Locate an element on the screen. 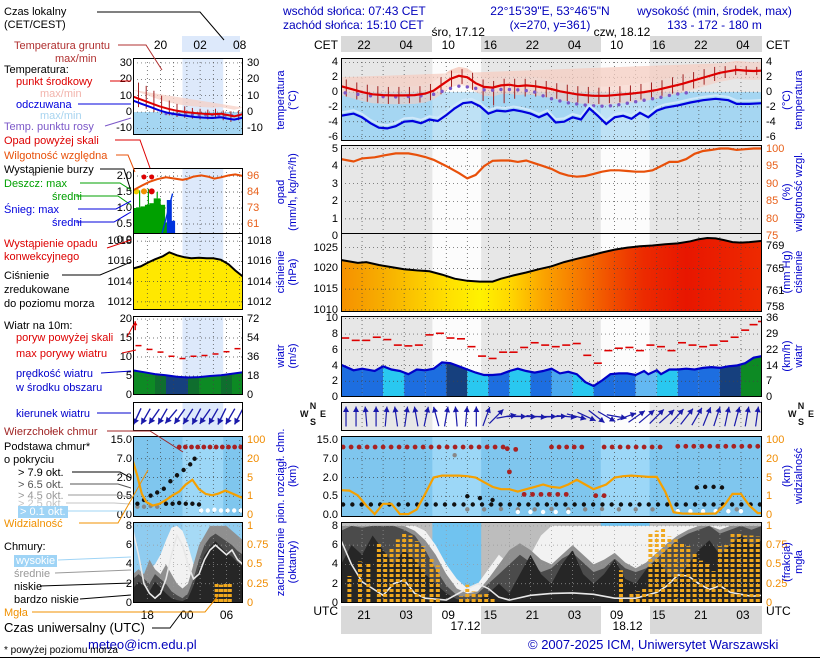 The image size is (820, 660). axis-tick: 8 is located at coordinates (334, 525).